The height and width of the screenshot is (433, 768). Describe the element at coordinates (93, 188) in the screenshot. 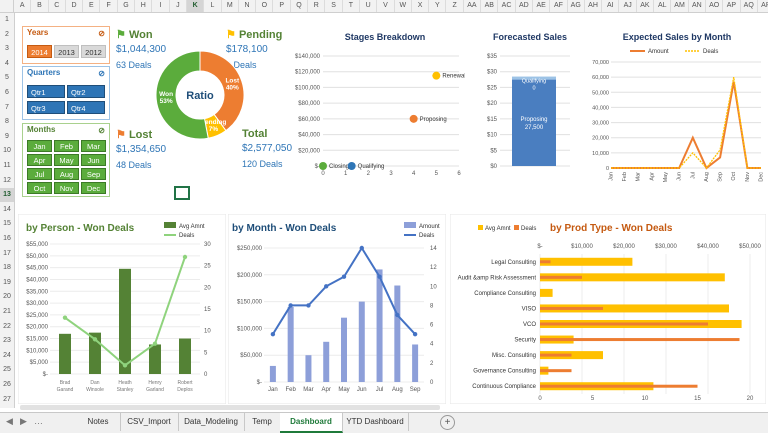

I see `month-button-dec: Dec` at that location.